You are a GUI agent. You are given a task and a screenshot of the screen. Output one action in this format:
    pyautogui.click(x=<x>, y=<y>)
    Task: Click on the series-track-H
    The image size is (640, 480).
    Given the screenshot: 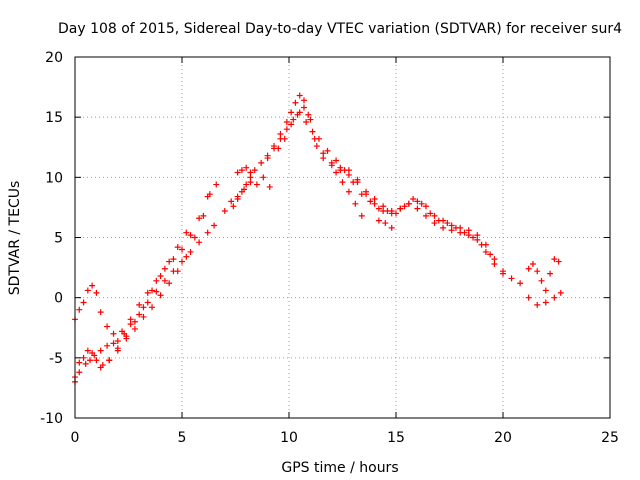 What is the action you would take?
    pyautogui.click(x=349, y=194)
    